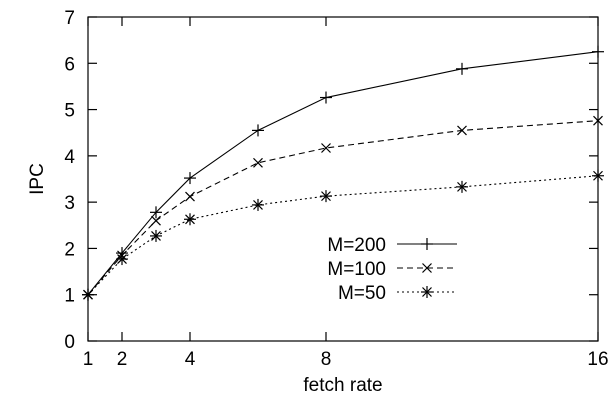 The height and width of the screenshot is (398, 612). Describe the element at coordinates (597, 359) in the screenshot. I see `x-tick-label: 16` at that location.